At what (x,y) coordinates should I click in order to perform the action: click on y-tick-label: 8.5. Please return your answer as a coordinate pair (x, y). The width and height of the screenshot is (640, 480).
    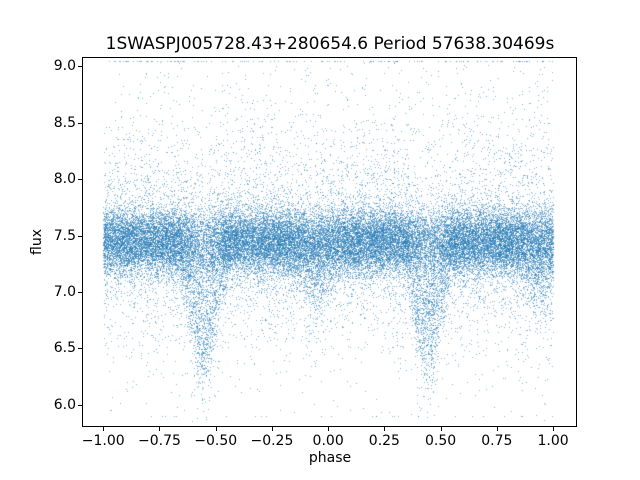
    Looking at the image, I should click on (64, 122).